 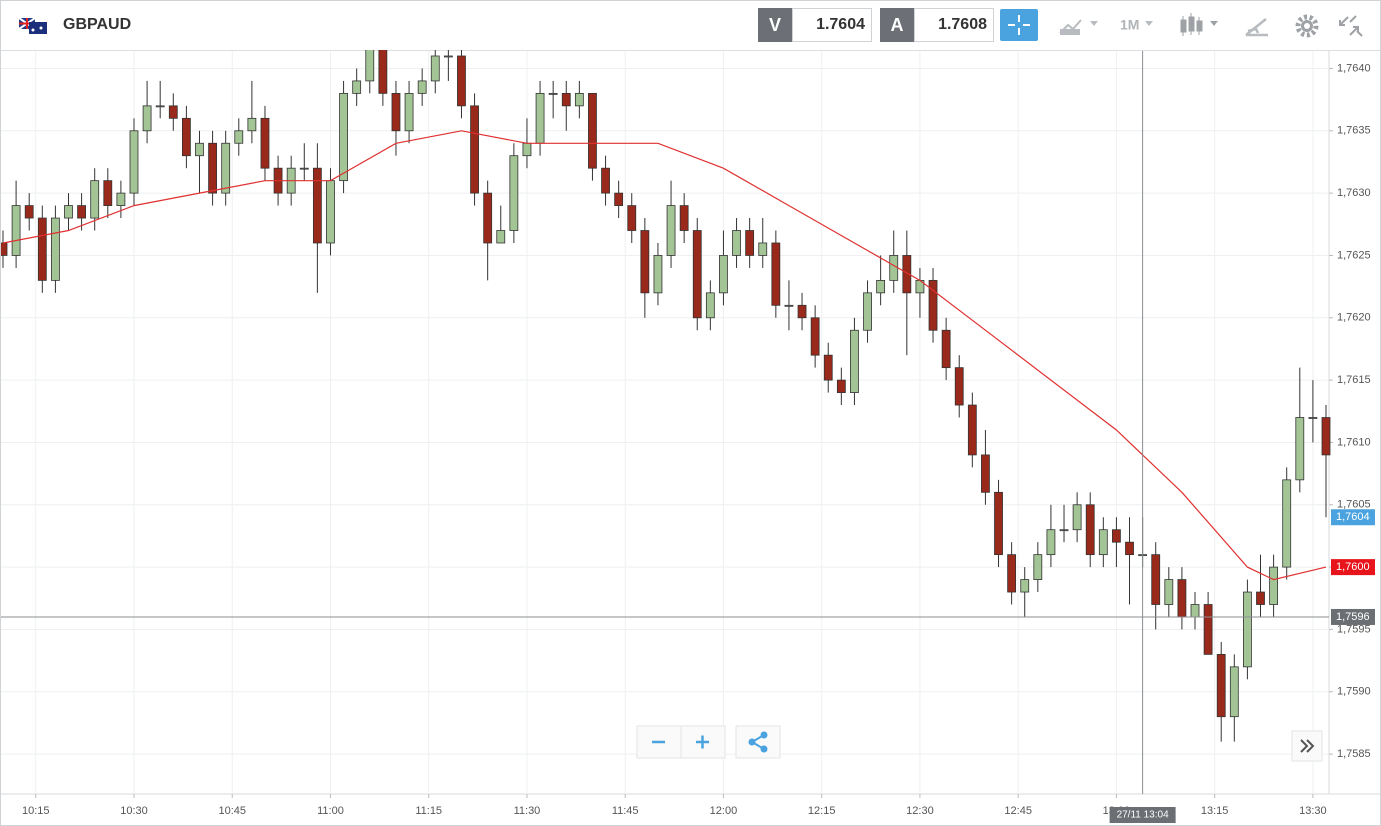 What do you see at coordinates (1256, 27) in the screenshot?
I see `draw-tool-button` at bounding box center [1256, 27].